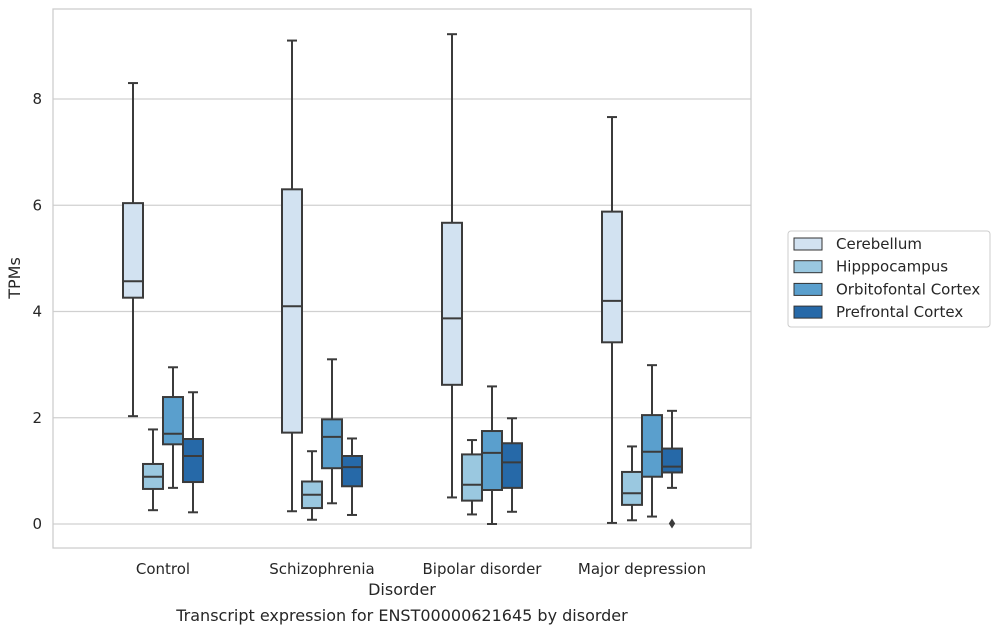 The width and height of the screenshot is (999, 634). Describe the element at coordinates (672, 523) in the screenshot. I see `outlier-point` at that location.